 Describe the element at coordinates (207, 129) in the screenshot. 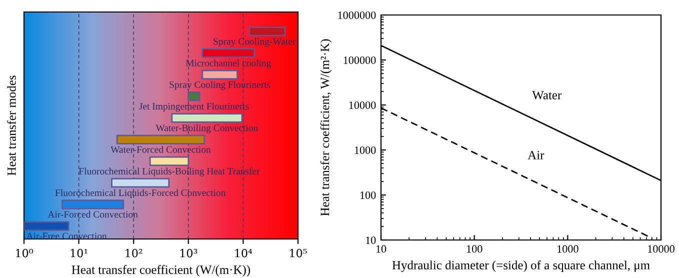

I see `category-label: Water-Boiling Convection` at that location.